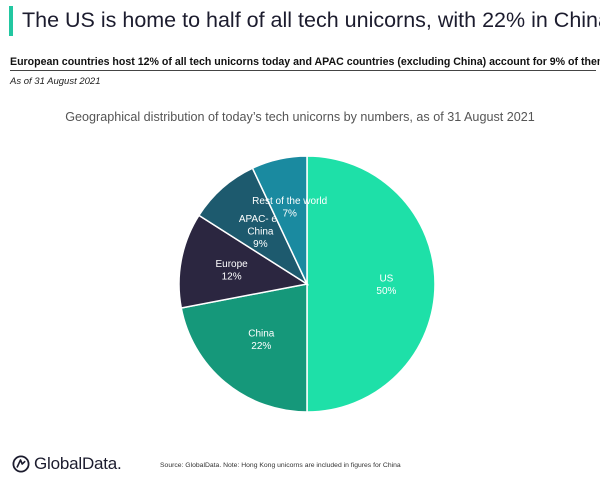 This screenshot has height=484, width=600. Describe the element at coordinates (386, 285) in the screenshot. I see `slice-label-us: US 50%` at that location.